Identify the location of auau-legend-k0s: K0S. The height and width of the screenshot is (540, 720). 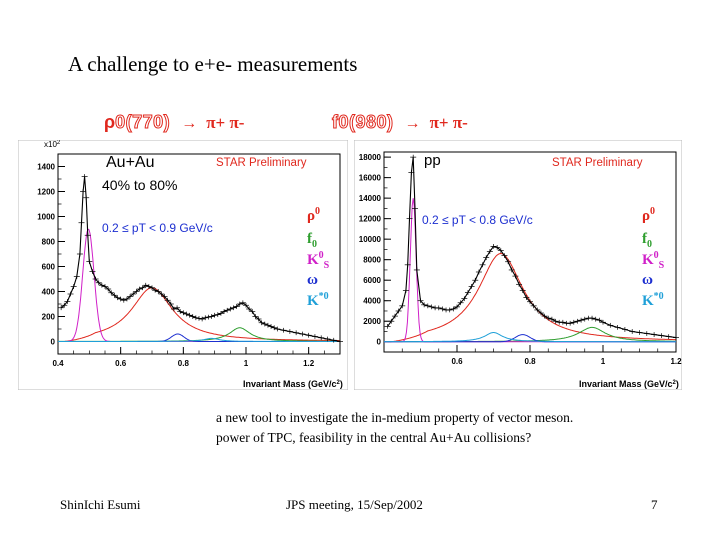
(318, 260).